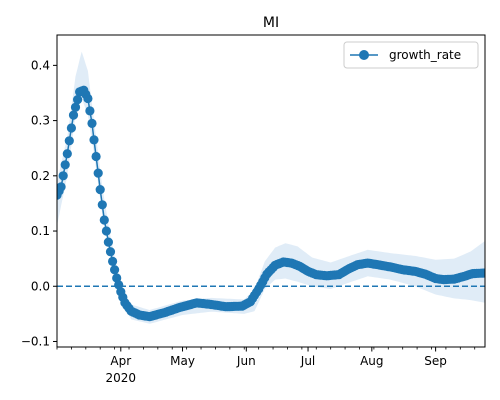 This screenshot has height=400, width=500. What do you see at coordinates (182, 361) in the screenshot?
I see `x-tick-label: May` at bounding box center [182, 361].